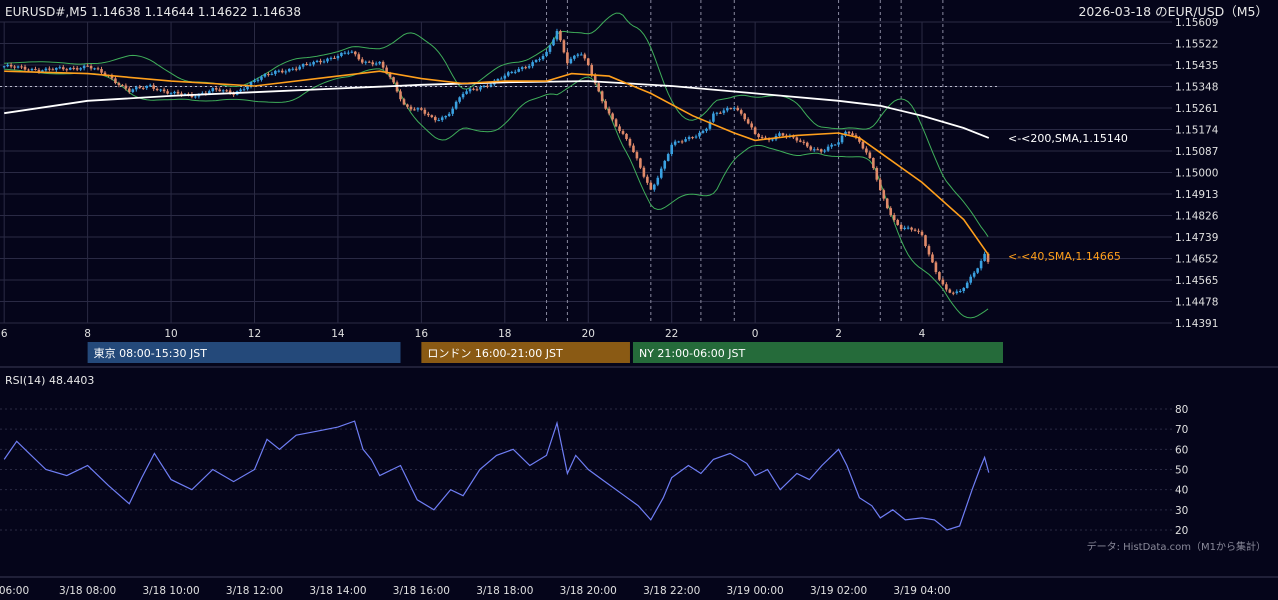 The width and height of the screenshot is (1278, 600). I want to click on hour-tick-label: 4, so click(922, 334).